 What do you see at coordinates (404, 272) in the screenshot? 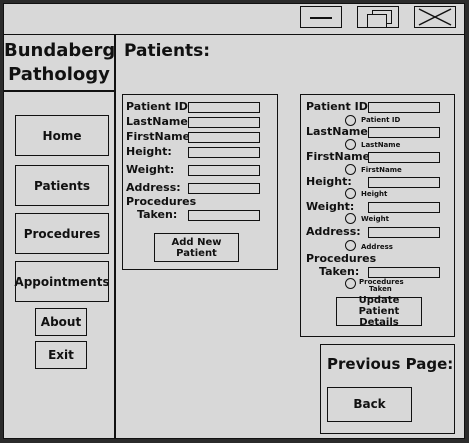
I see `upd-procedures-input` at bounding box center [404, 272].